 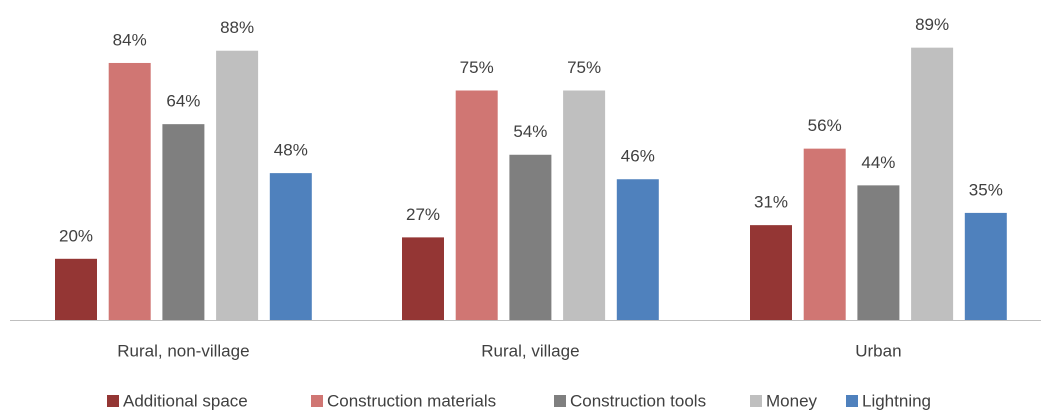 I want to click on legend-label: Construction tools, so click(x=638, y=400).